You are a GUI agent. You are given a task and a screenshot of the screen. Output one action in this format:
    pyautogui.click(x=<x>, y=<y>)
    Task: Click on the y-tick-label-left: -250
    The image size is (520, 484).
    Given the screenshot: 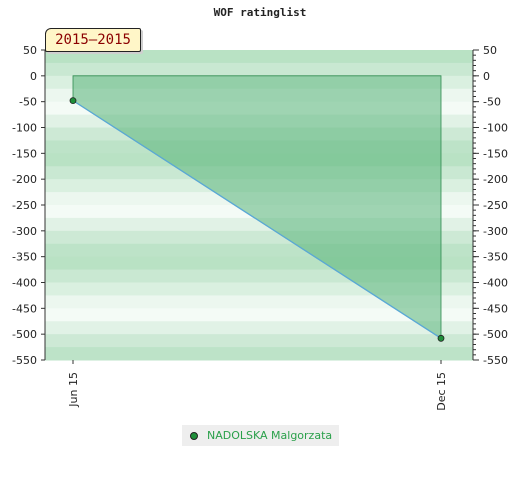 What is the action you would take?
    pyautogui.click(x=24, y=205)
    